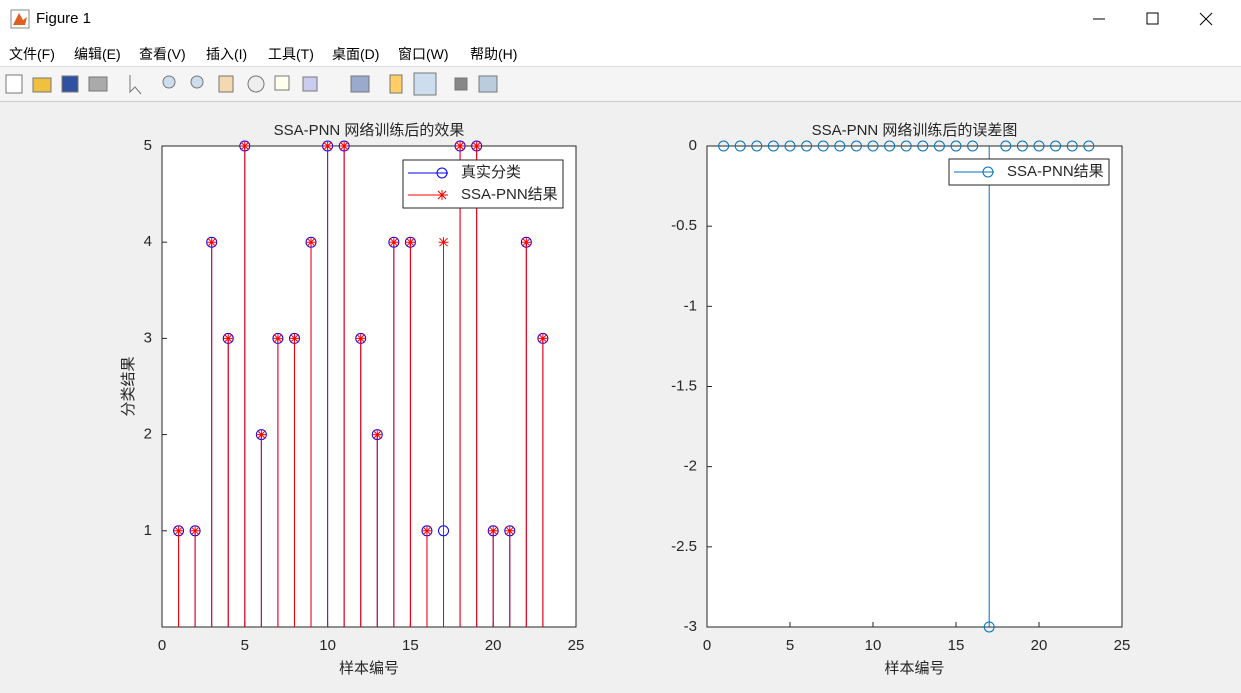 The height and width of the screenshot is (693, 1241). Describe the element at coordinates (1152, 18) in the screenshot. I see `maximize` at that location.